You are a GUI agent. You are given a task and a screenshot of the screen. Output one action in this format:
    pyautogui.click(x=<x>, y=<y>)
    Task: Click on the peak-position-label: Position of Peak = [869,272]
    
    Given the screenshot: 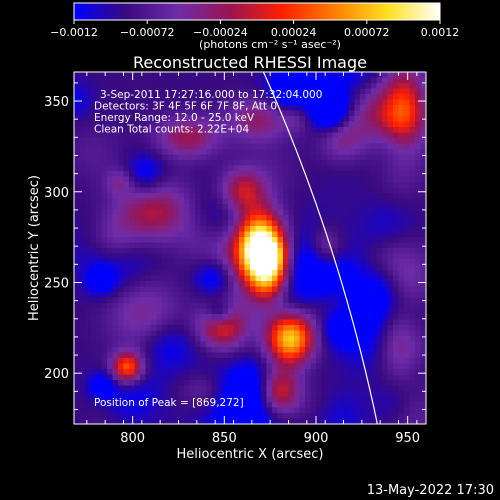 What is the action you would take?
    pyautogui.click(x=169, y=403)
    